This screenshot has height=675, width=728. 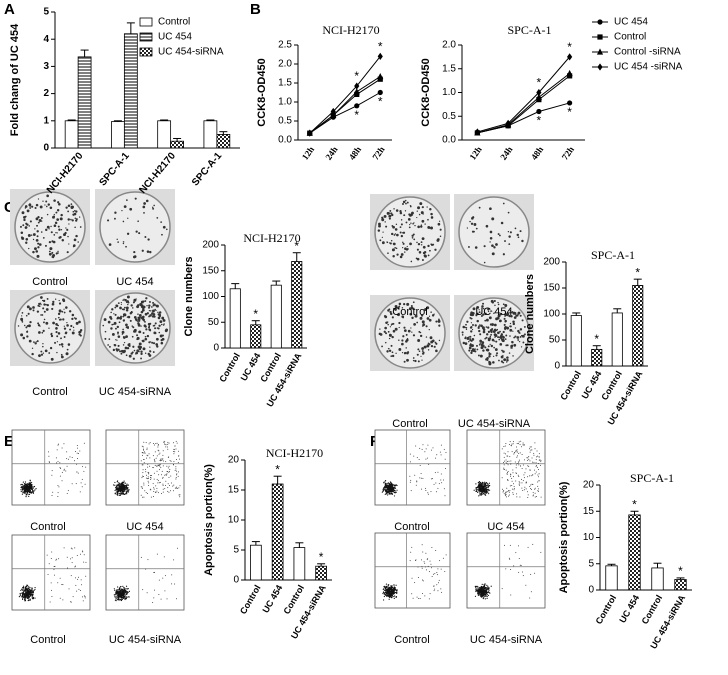 I want to click on y-tick-label: 0, so click(x=591, y=590).